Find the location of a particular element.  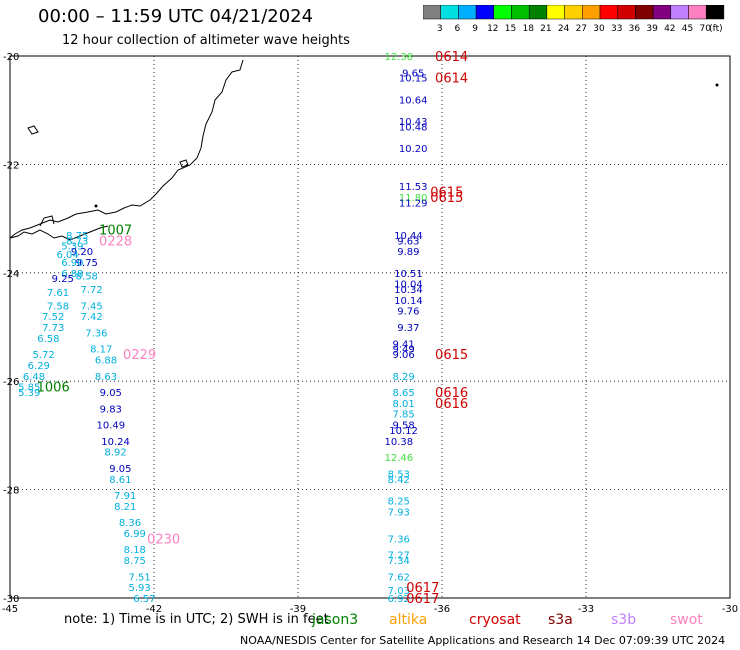

wave-height-value: 8.21 is located at coordinates (125, 507).